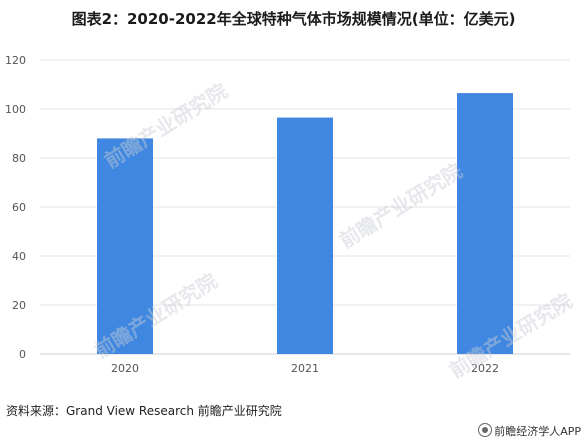 Image resolution: width=587 pixels, height=445 pixels. I want to click on brand-logo-icon, so click(485, 430).